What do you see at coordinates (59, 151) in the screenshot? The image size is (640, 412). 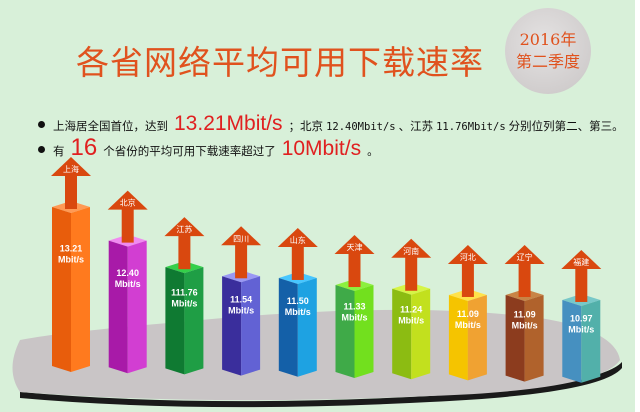 I see `bullet-text: 有` at bounding box center [59, 151].